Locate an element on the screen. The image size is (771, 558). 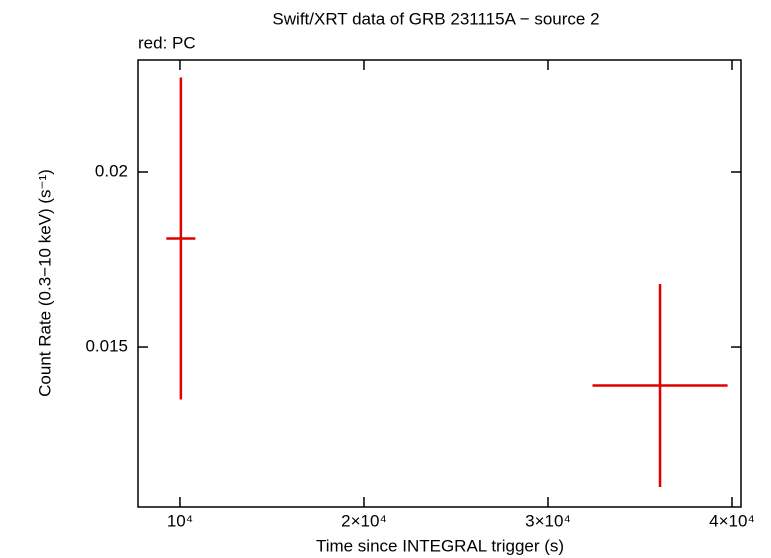
x-axis-label: Time since INTEGRAL trigger (s) is located at coordinates (440, 545).